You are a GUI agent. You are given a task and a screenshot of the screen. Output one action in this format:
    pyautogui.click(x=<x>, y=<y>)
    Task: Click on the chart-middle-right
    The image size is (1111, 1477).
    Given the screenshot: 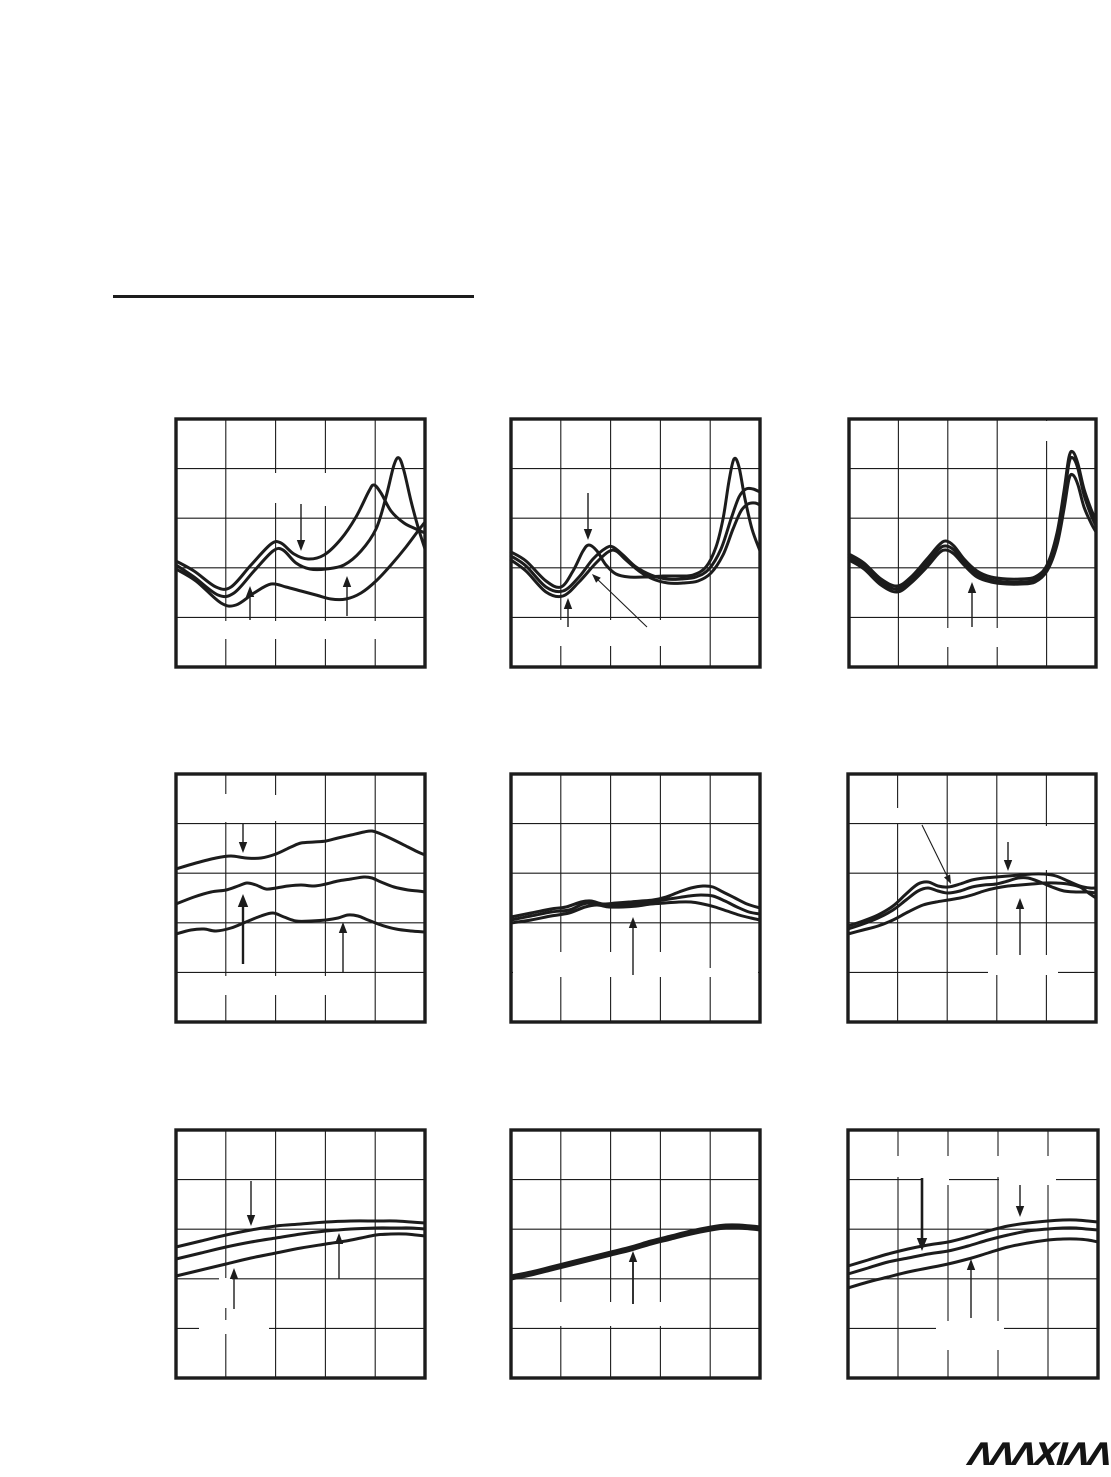 What is the action you would take?
    pyautogui.click(x=972, y=898)
    